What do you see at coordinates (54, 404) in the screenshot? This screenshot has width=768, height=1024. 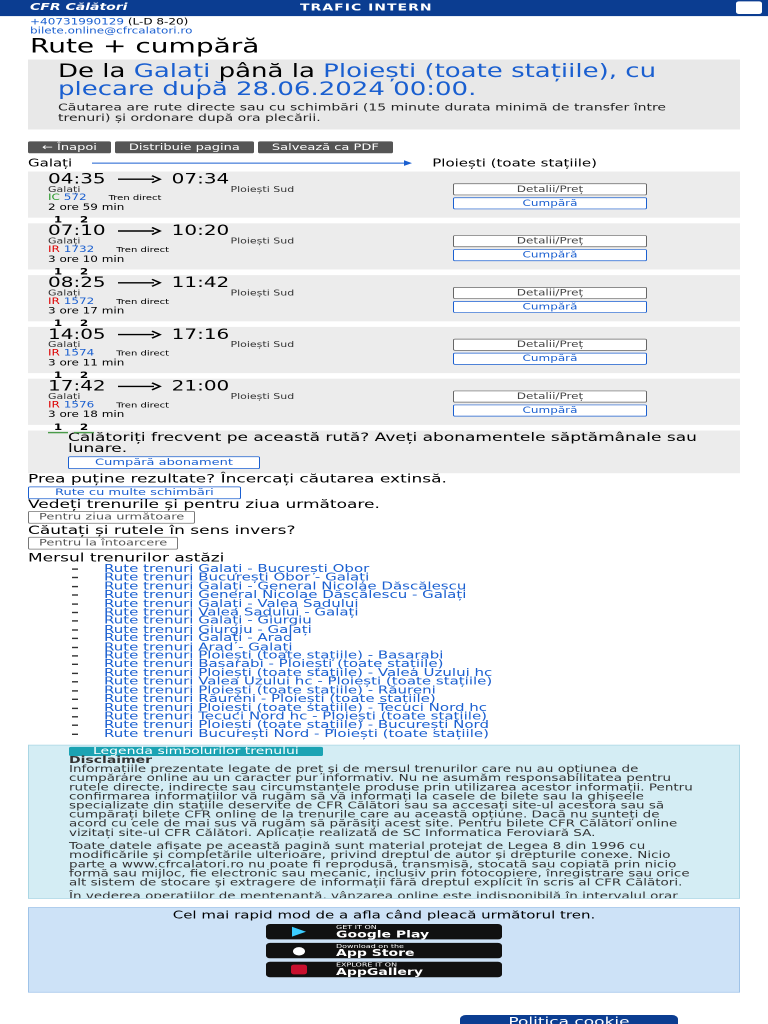 I see `train-type: IR` at bounding box center [54, 404].